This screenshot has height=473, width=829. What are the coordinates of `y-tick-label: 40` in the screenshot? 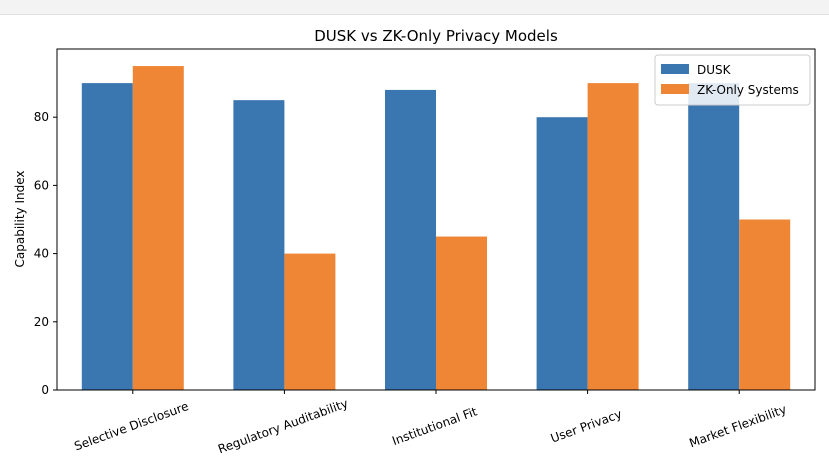 It's located at (41, 254).